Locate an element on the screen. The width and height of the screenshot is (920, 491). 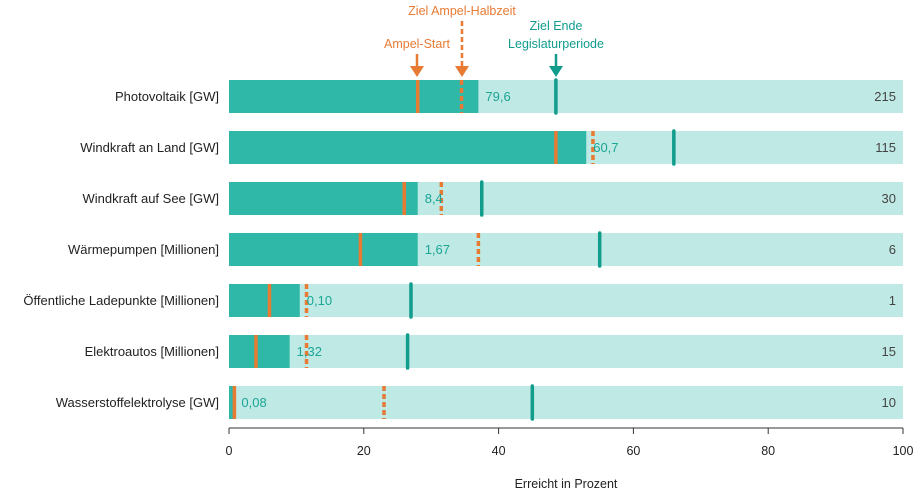
x-axis-ticks: 0 20 40 60 80 100 is located at coordinates (570, 443).